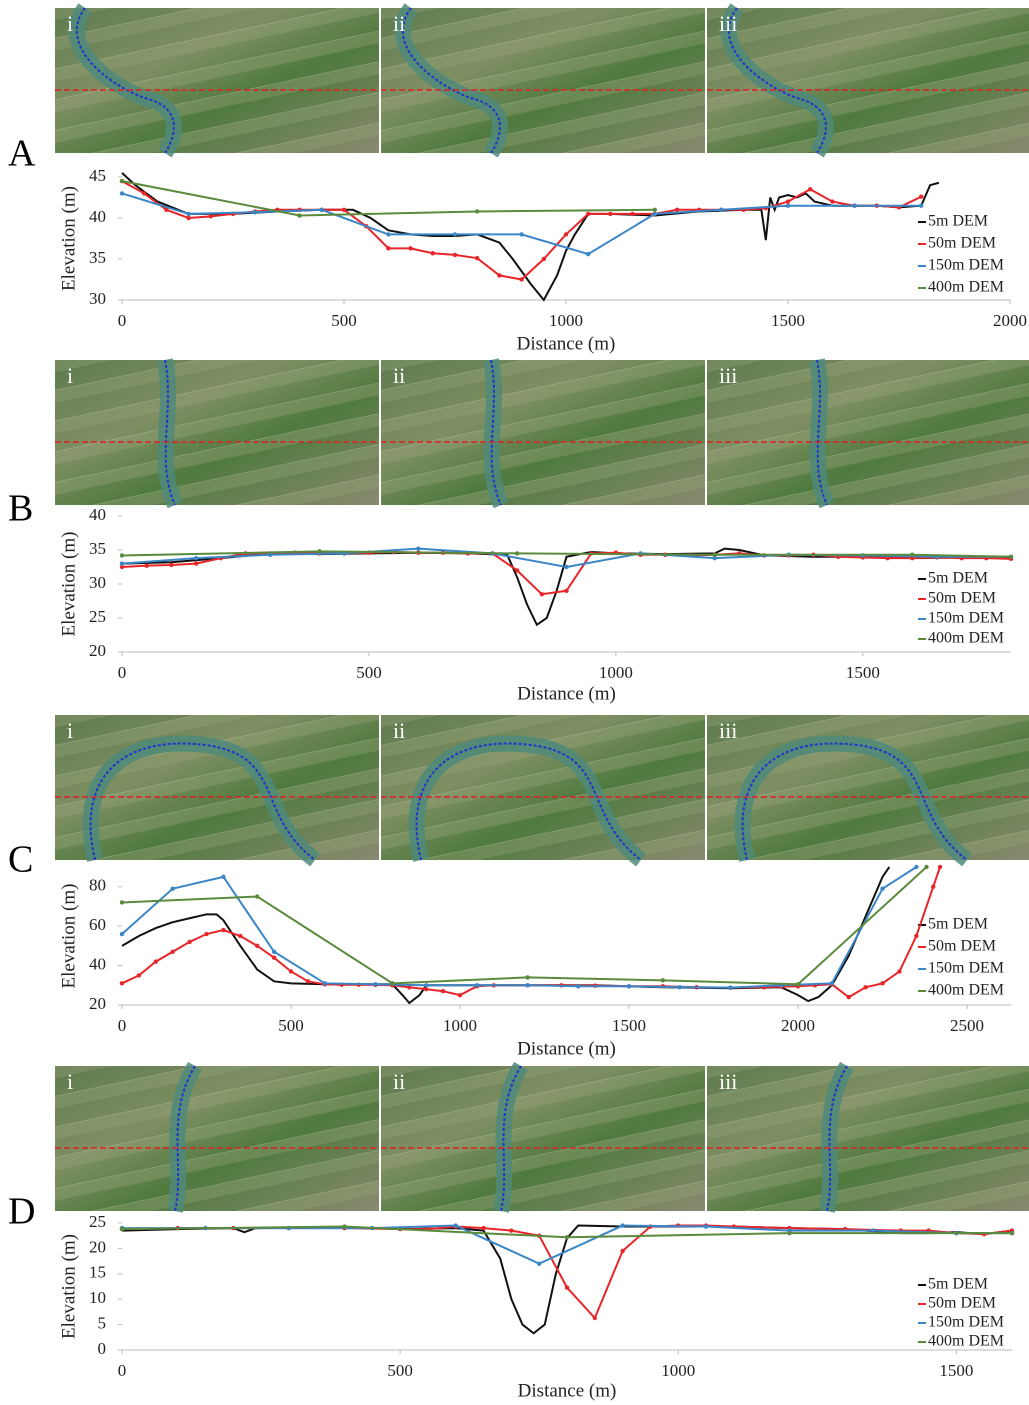 The image size is (1029, 1405). I want to click on y-tick-label: 0, so click(102, 1348).